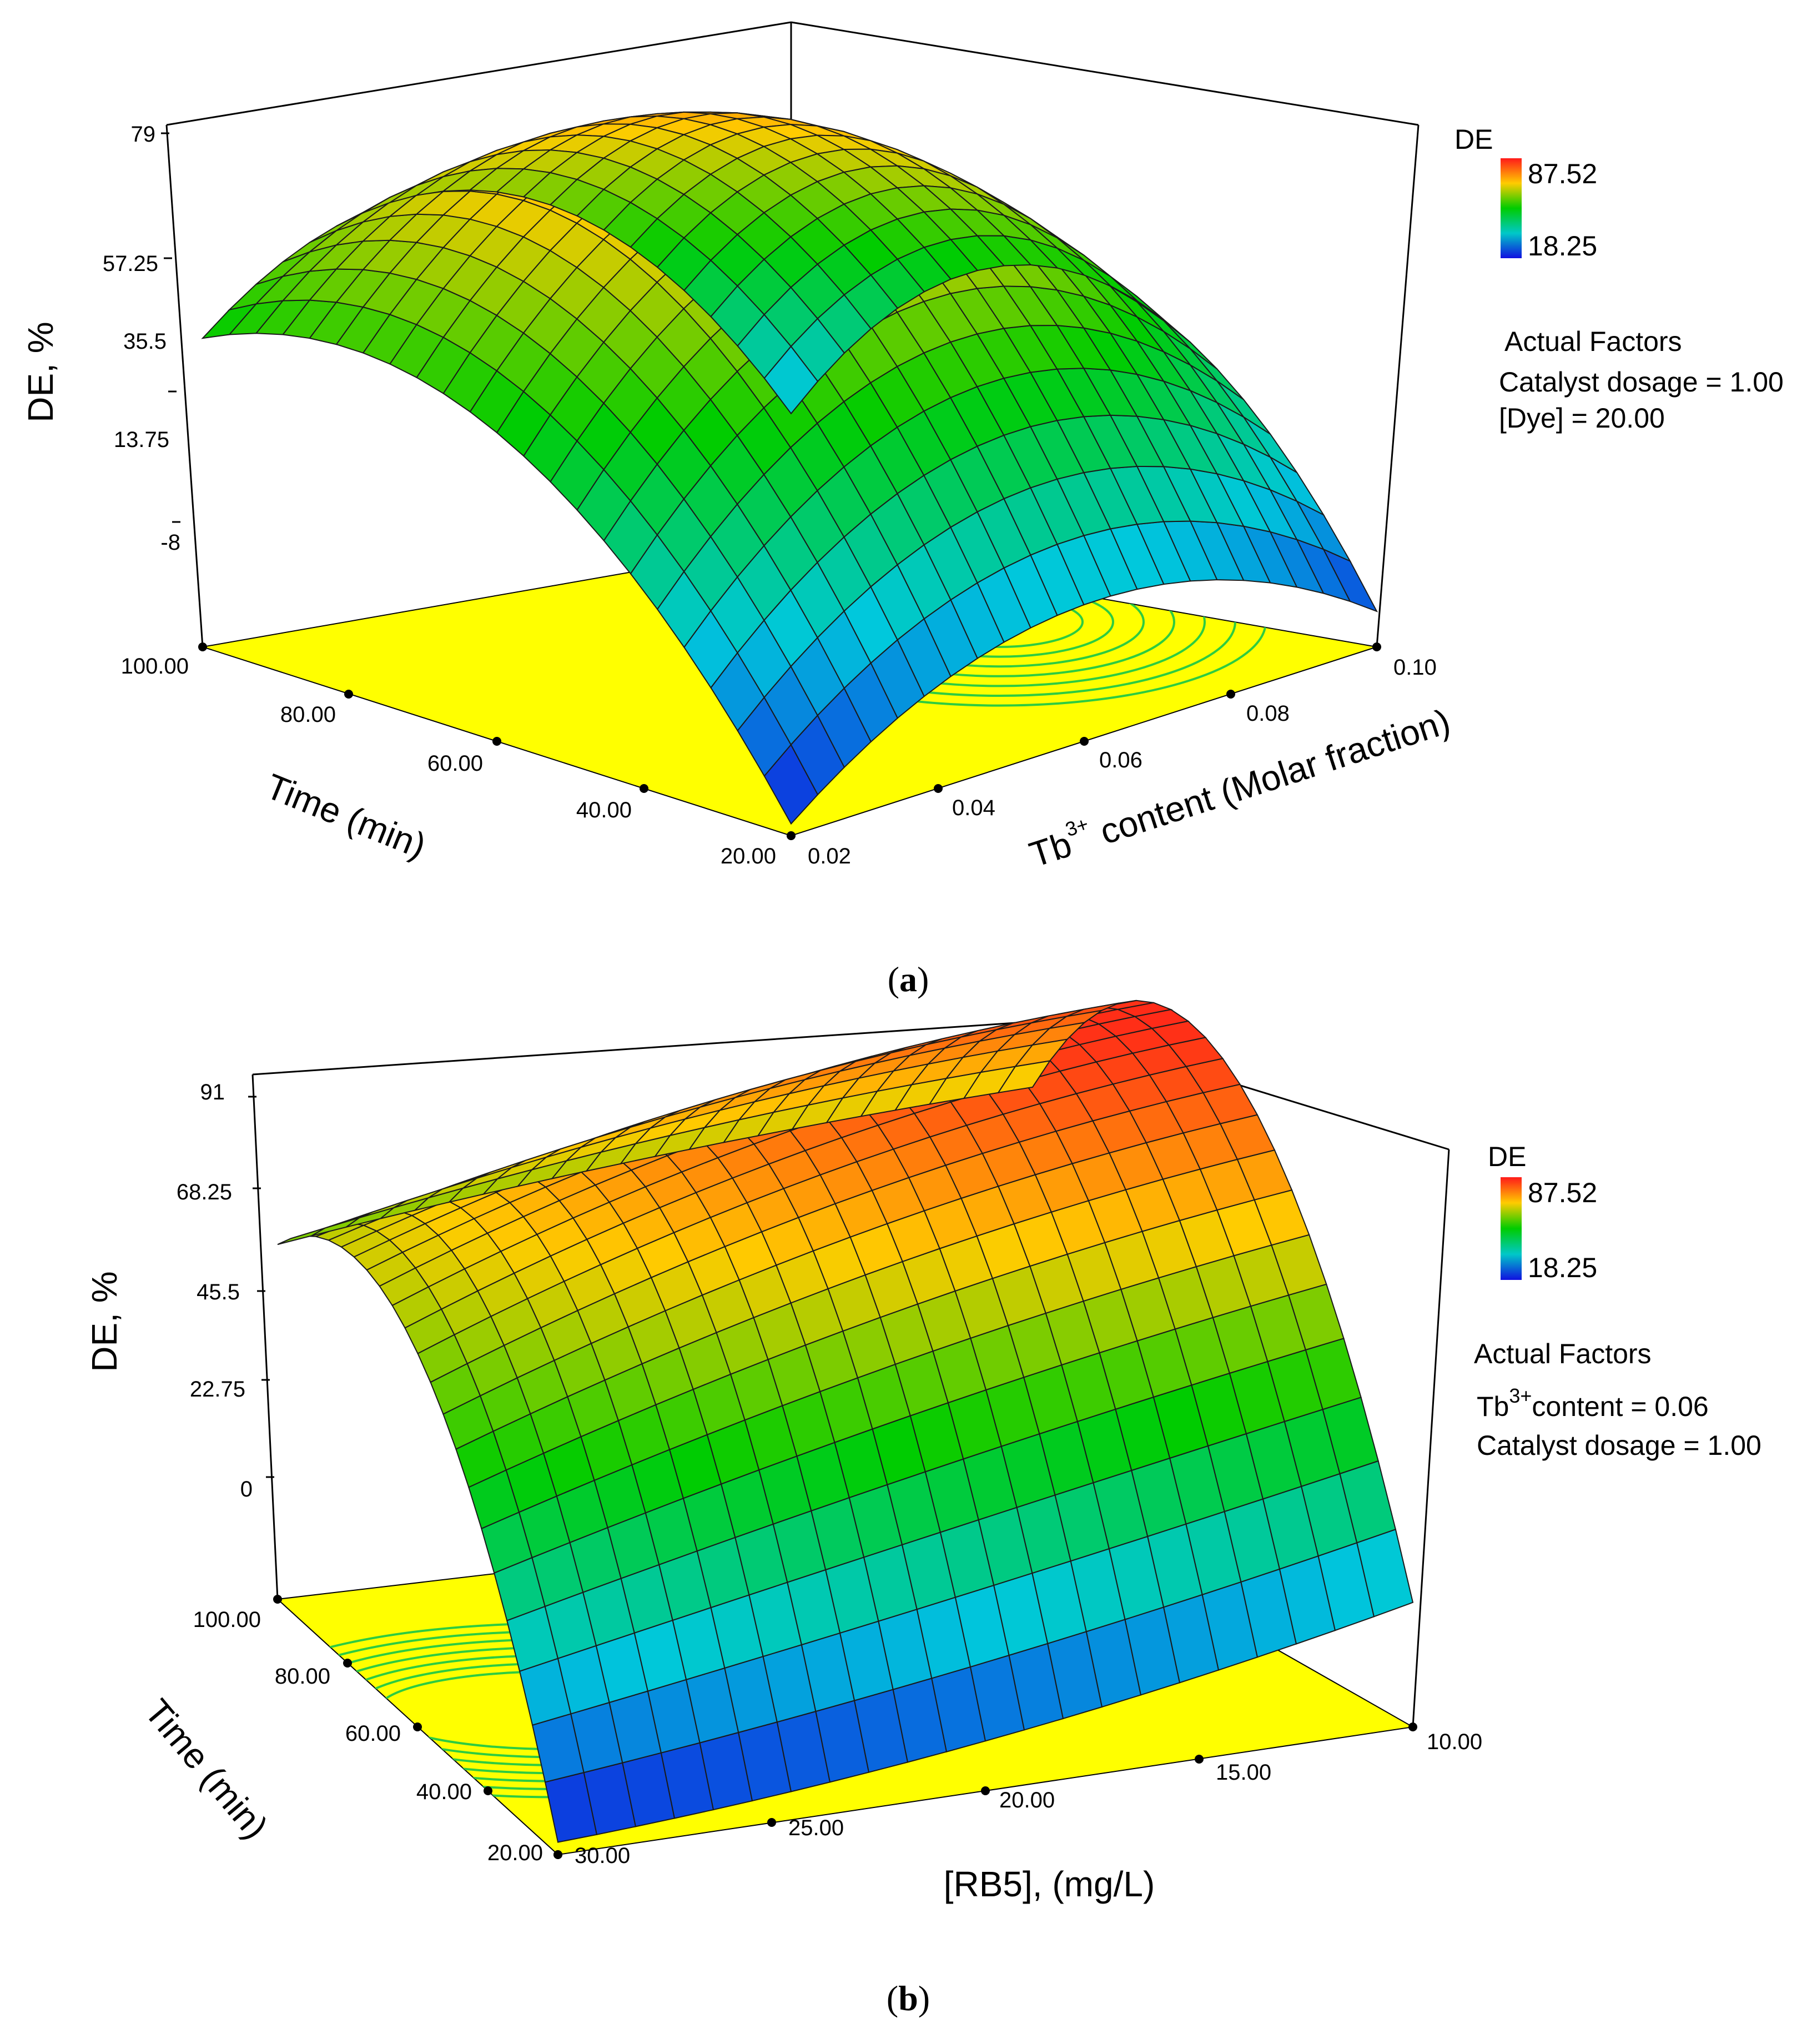 Image resolution: width=1817 pixels, height=2044 pixels. Describe the element at coordinates (444, 1792) in the screenshot. I see `panel-b-x-tick-label: 40.00` at that location.